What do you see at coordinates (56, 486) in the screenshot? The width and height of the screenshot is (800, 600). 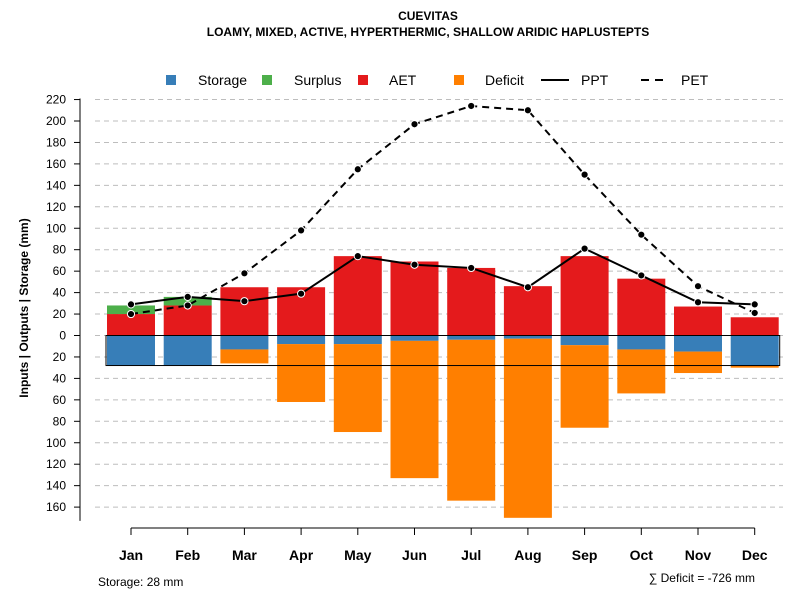 I see `y-tick-label-18: 140` at bounding box center [56, 486].